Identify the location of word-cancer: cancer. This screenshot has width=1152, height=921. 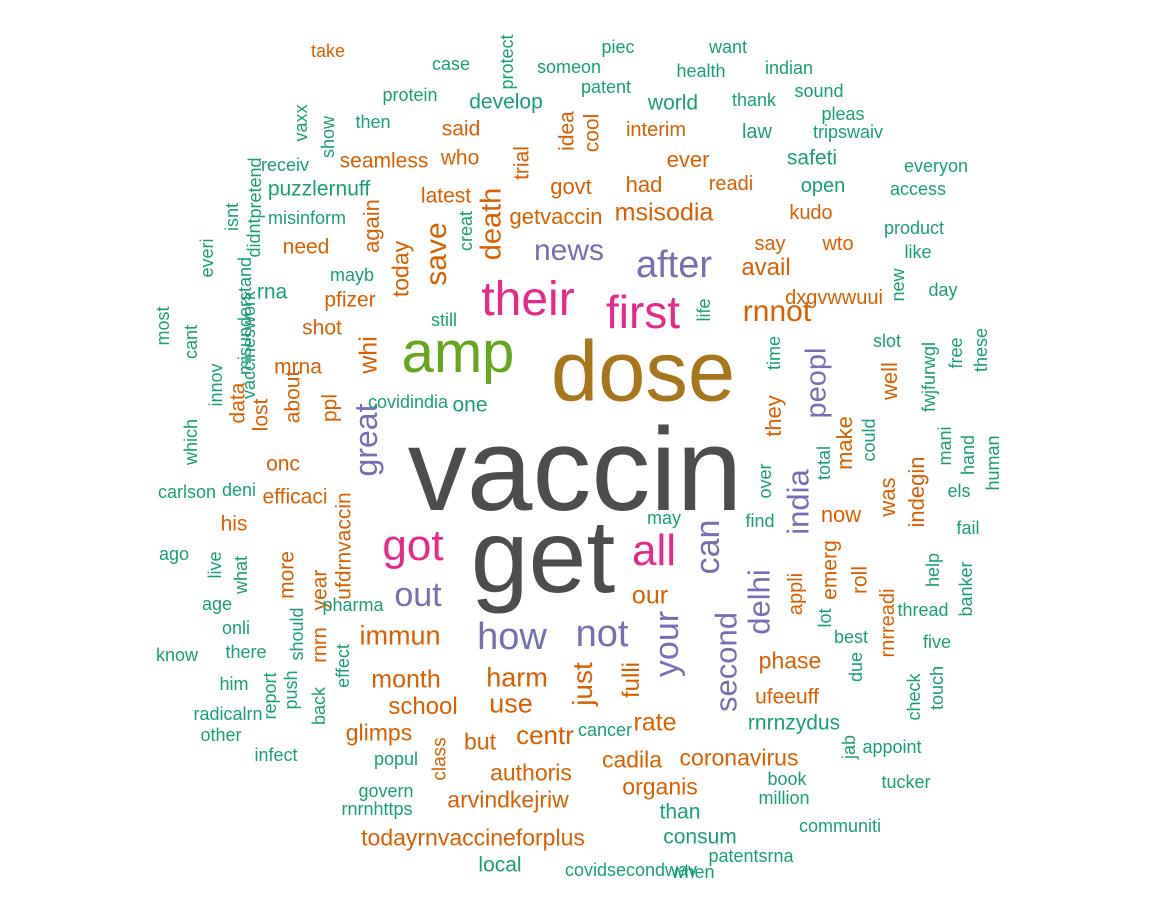
(605, 730).